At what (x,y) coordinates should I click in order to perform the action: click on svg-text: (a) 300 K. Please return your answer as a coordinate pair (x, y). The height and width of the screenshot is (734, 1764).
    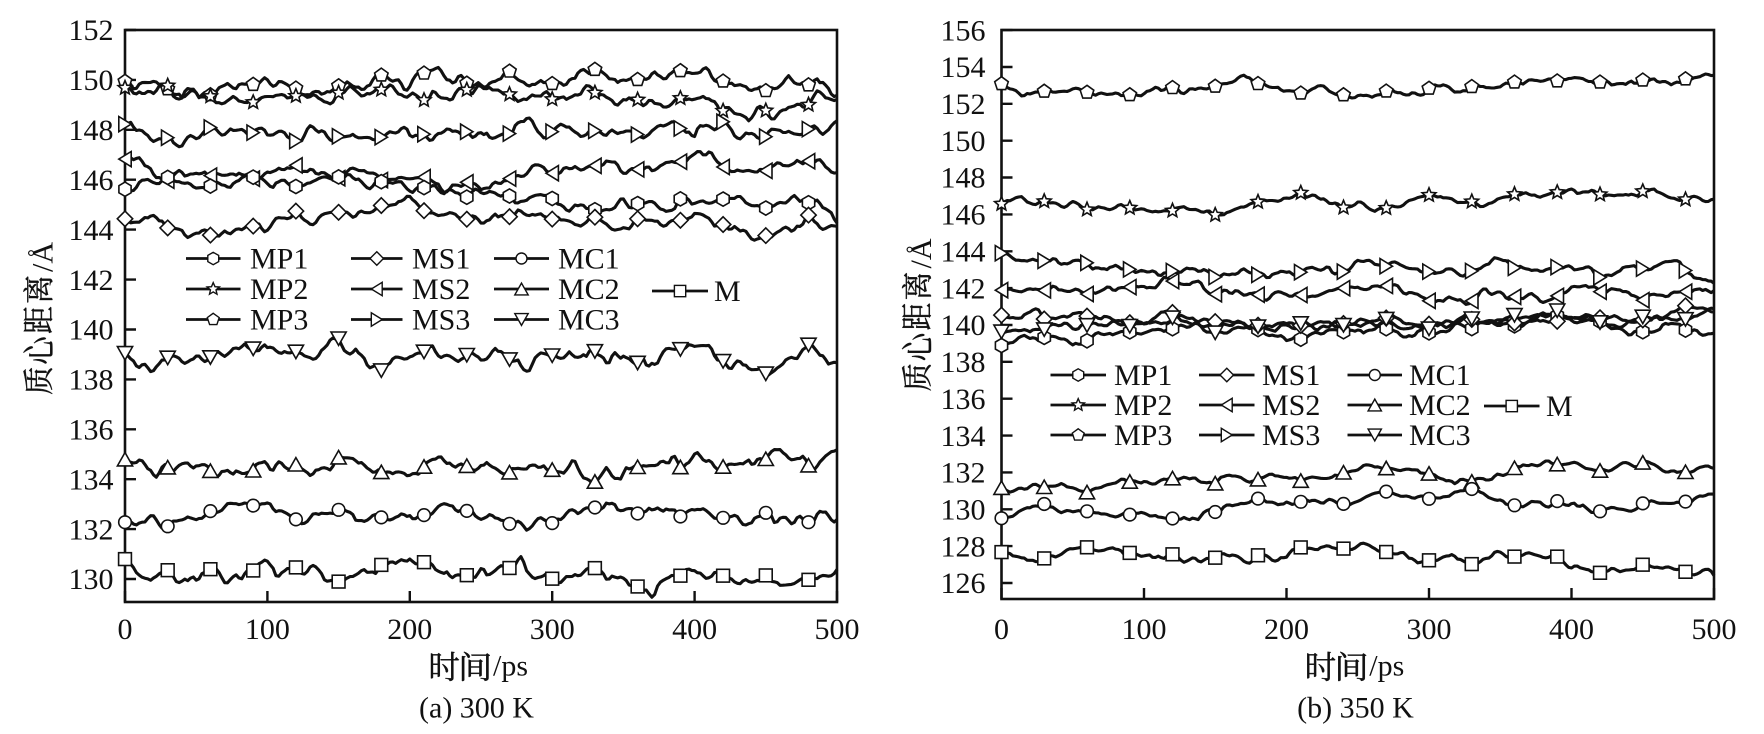
    Looking at the image, I should click on (476, 708).